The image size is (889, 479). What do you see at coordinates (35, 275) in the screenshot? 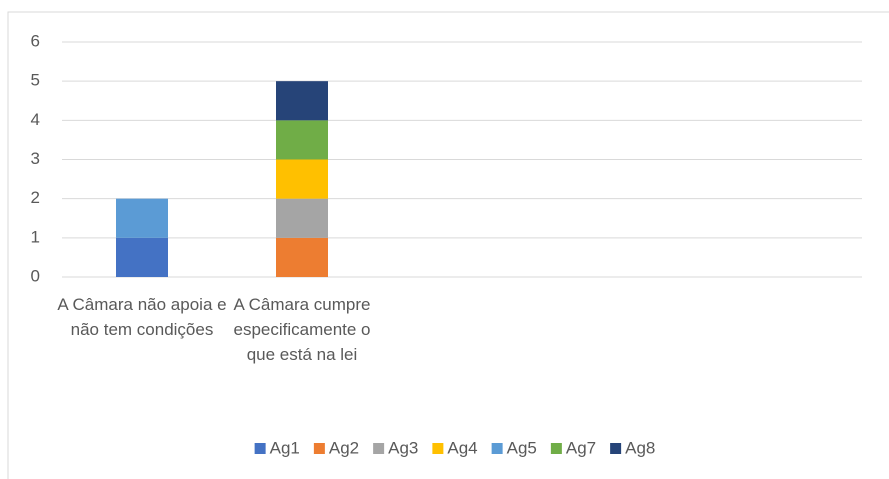
I see `y-tick-label: 0` at bounding box center [35, 275].